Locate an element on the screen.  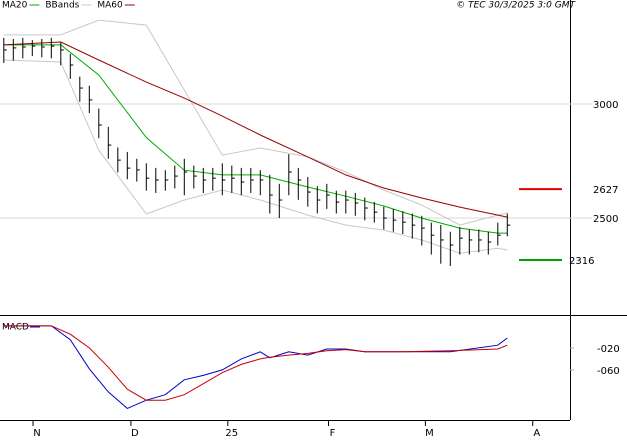
x-tick-label: N is located at coordinates (36, 433).